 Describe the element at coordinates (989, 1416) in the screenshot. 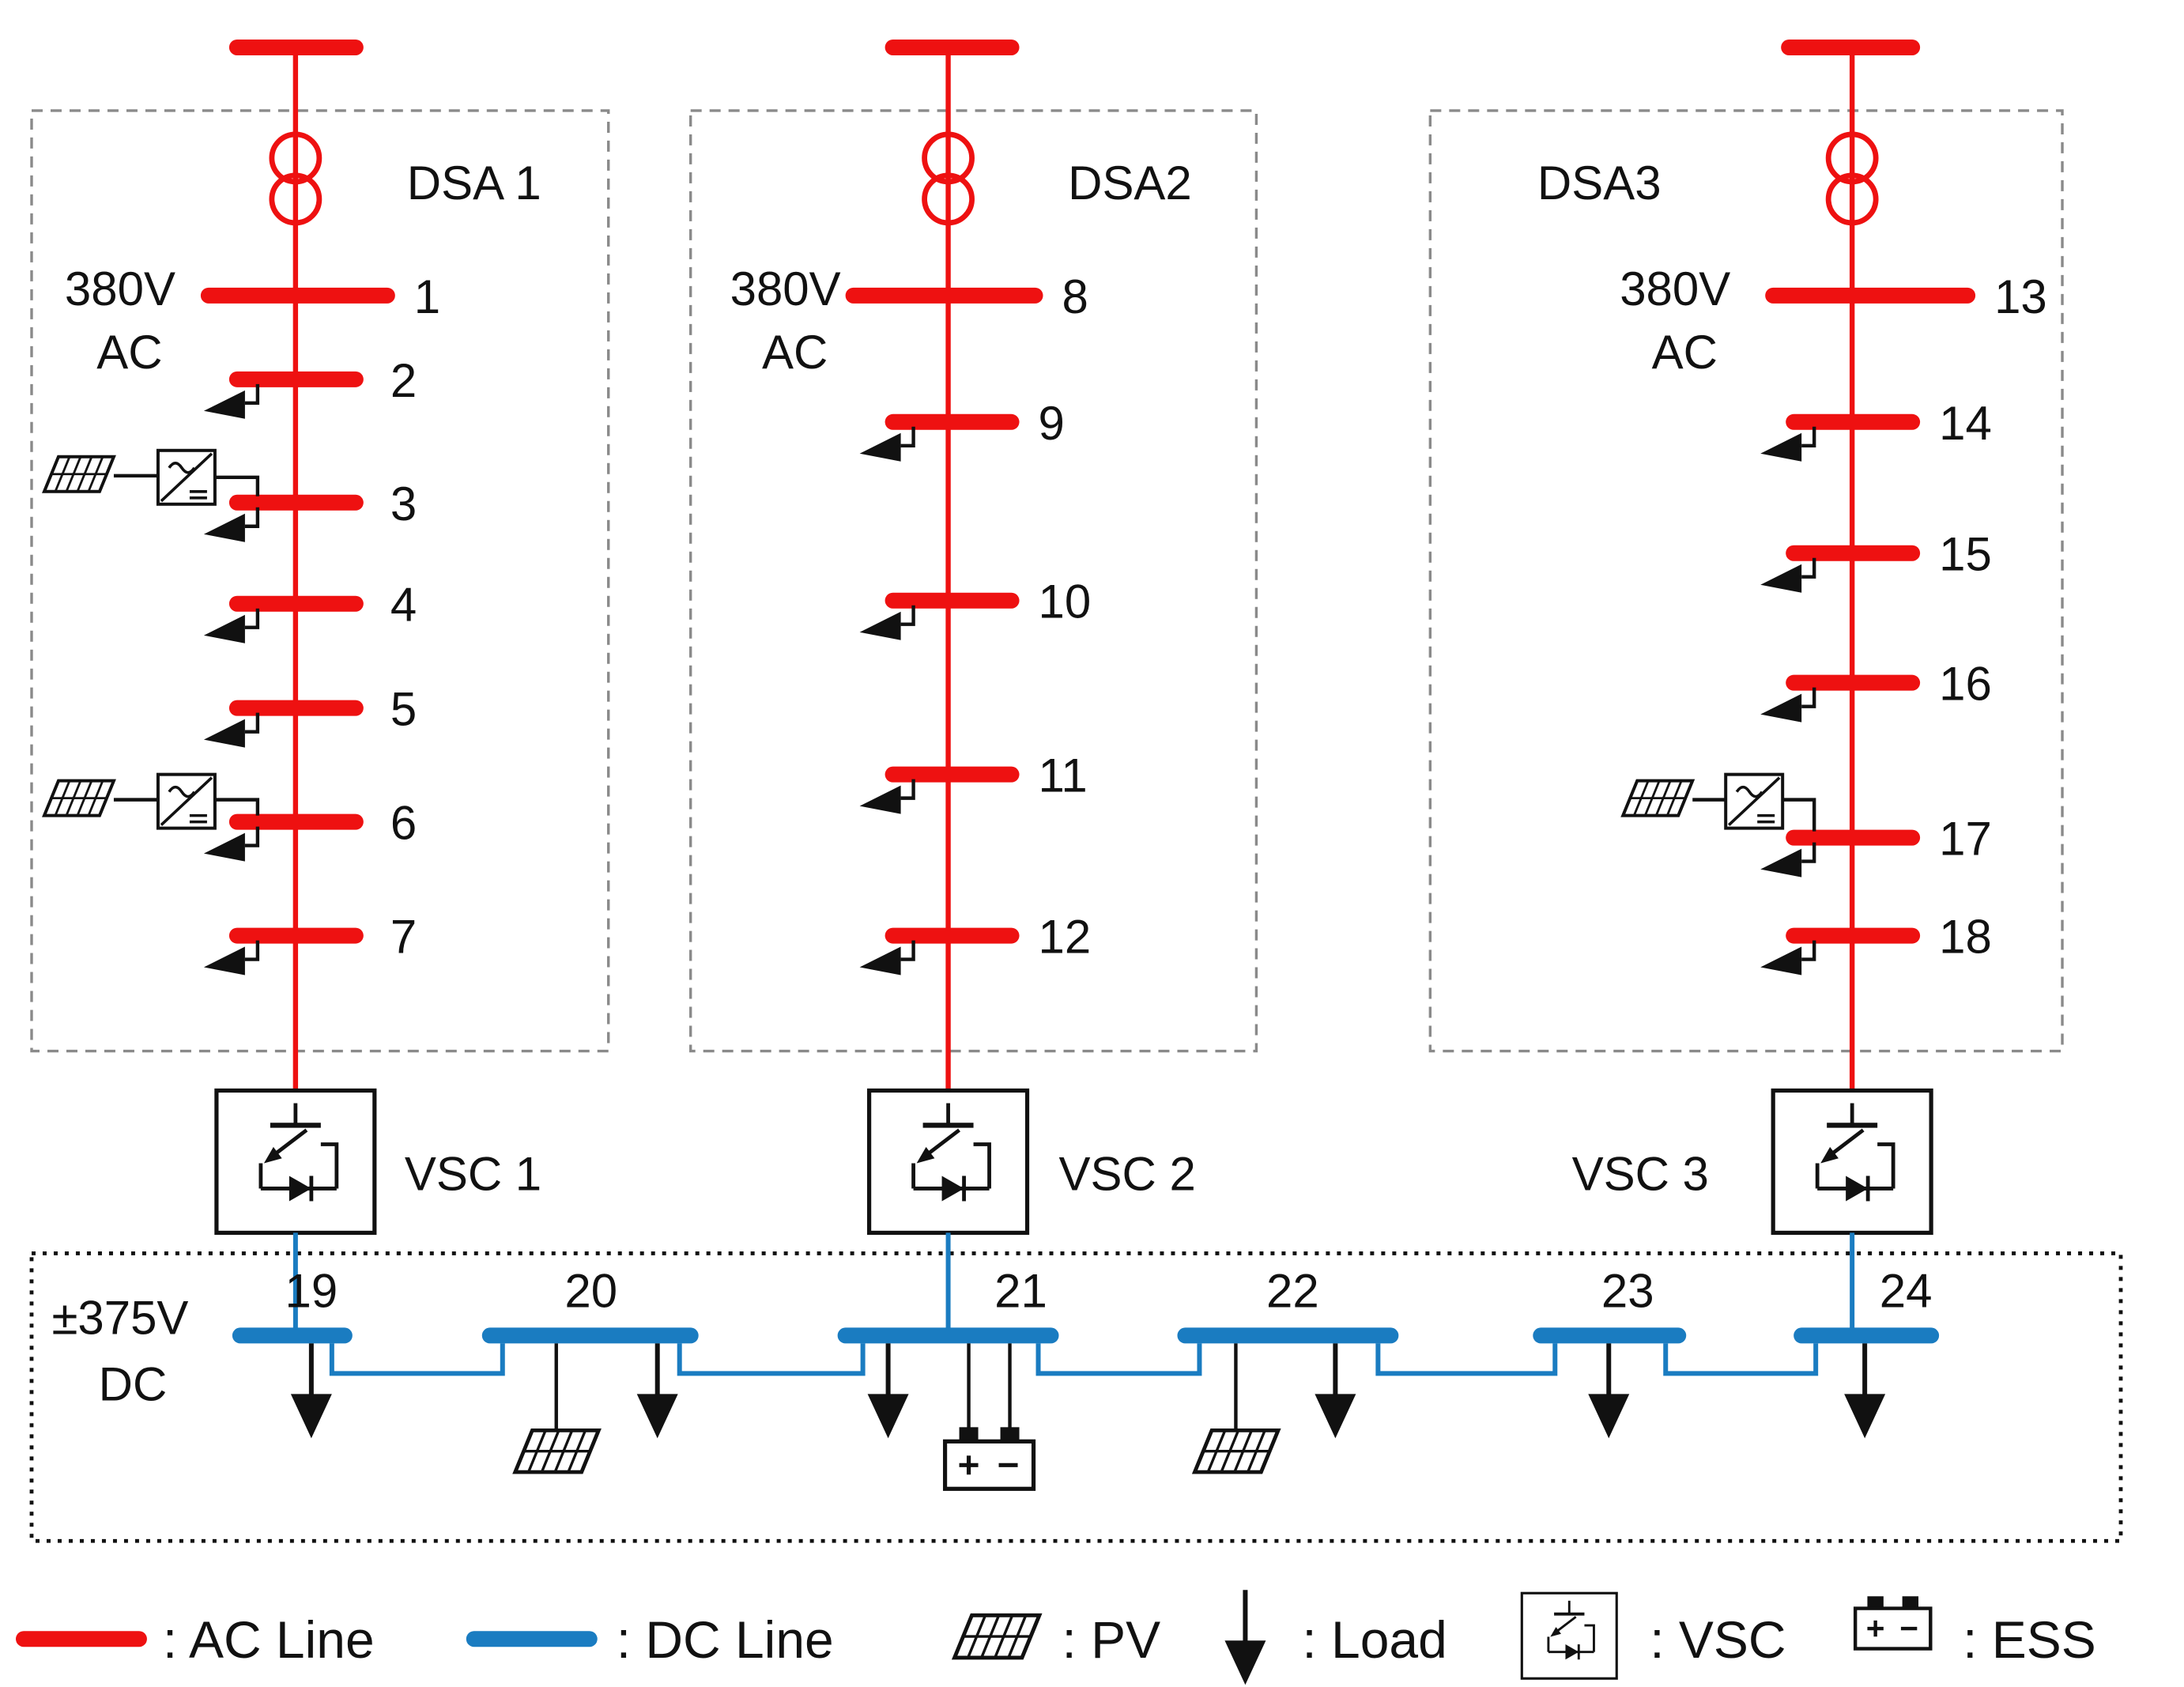

I see `ess-unit` at that location.